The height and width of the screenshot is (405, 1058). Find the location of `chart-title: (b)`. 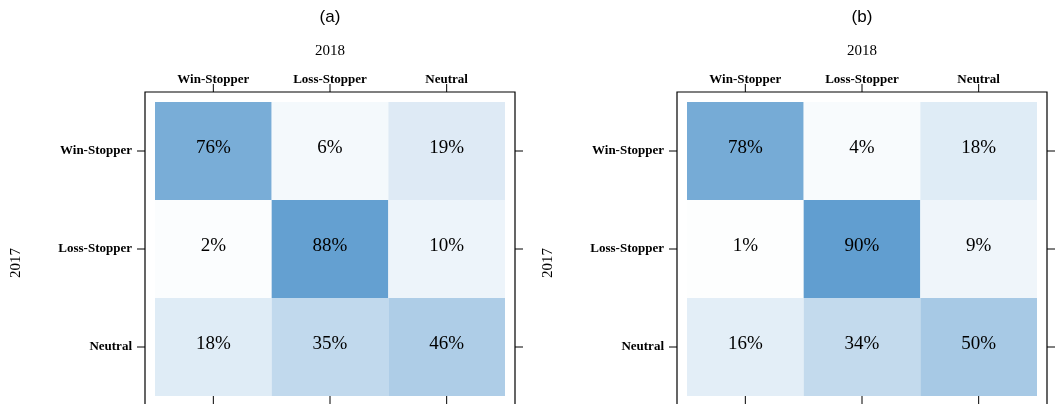

chart-title: (b) is located at coordinates (862, 16).